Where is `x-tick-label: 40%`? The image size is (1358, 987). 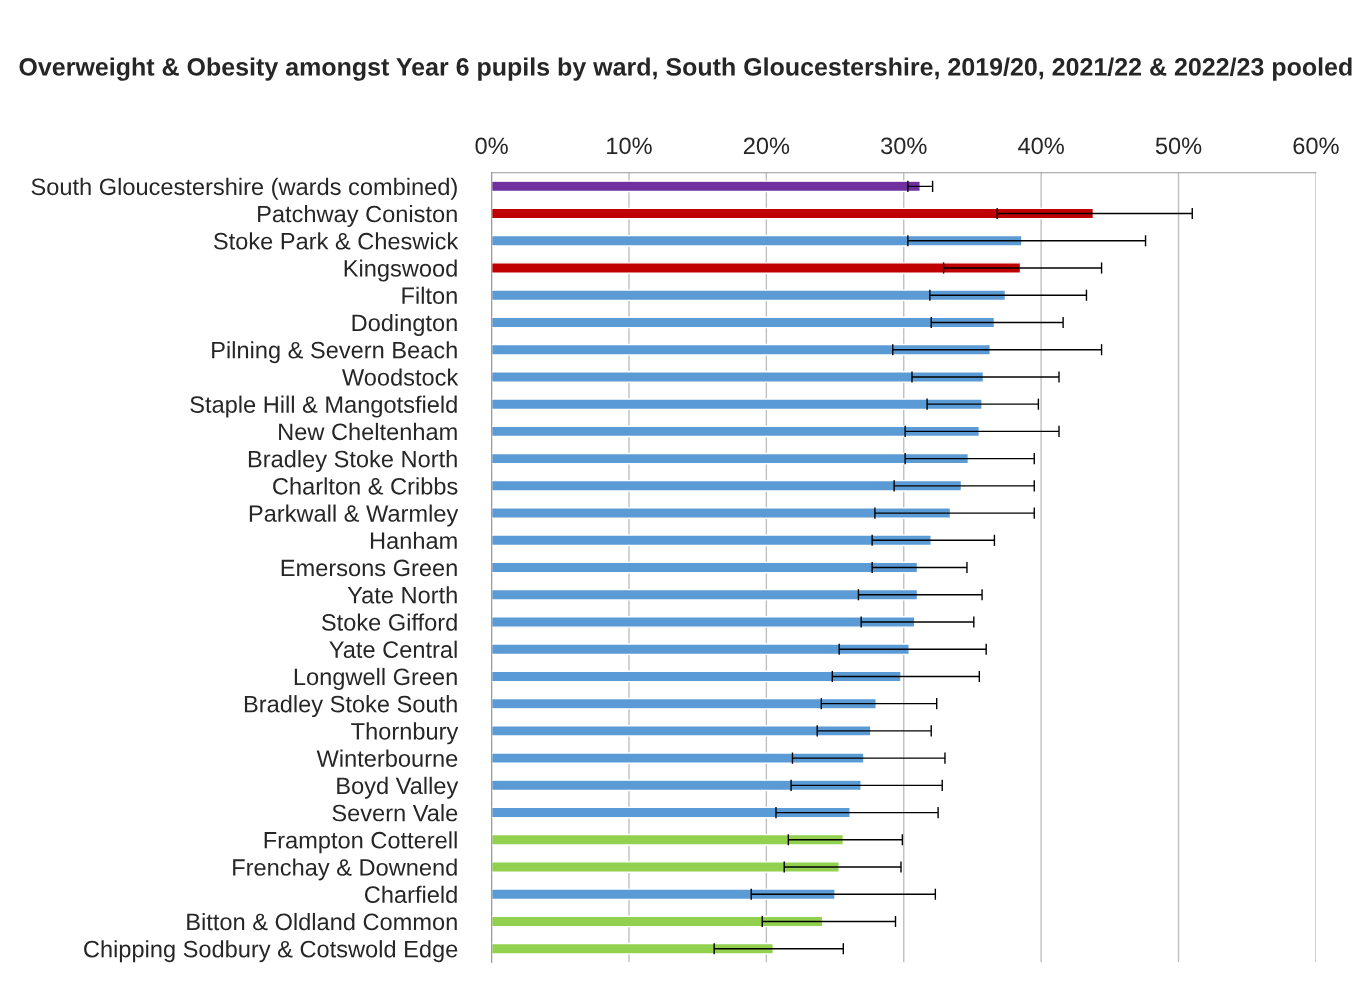
x-tick-label: 40% is located at coordinates (1041, 146).